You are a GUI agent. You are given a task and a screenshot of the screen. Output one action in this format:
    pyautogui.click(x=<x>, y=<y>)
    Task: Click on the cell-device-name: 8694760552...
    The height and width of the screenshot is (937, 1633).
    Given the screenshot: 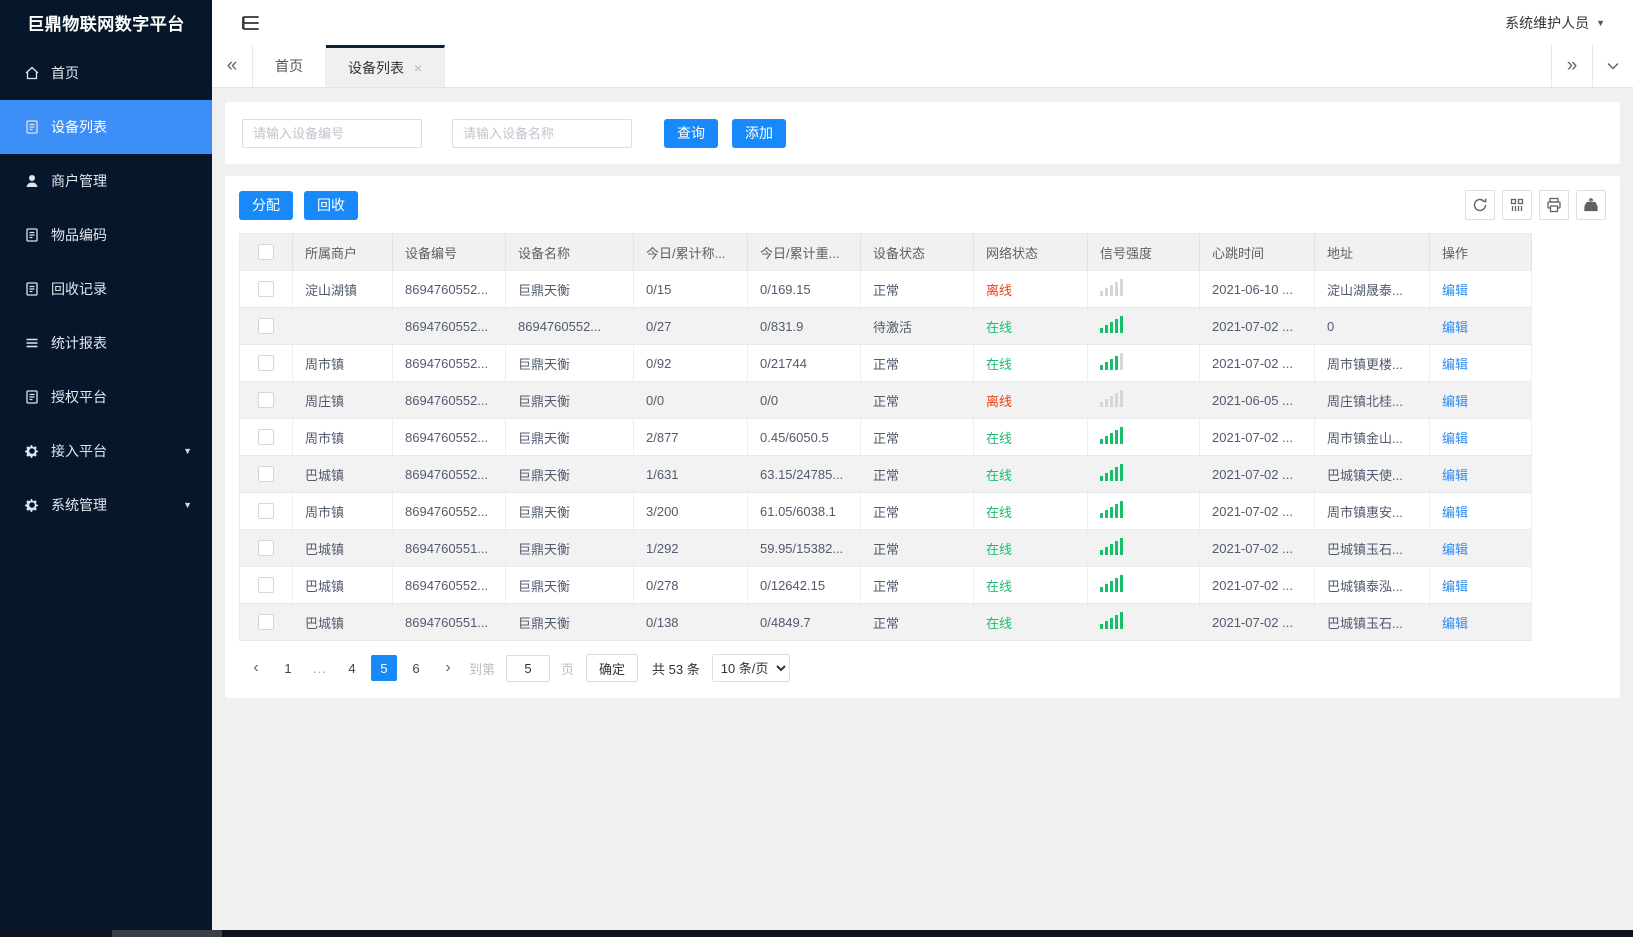 What is the action you would take?
    pyautogui.click(x=569, y=326)
    